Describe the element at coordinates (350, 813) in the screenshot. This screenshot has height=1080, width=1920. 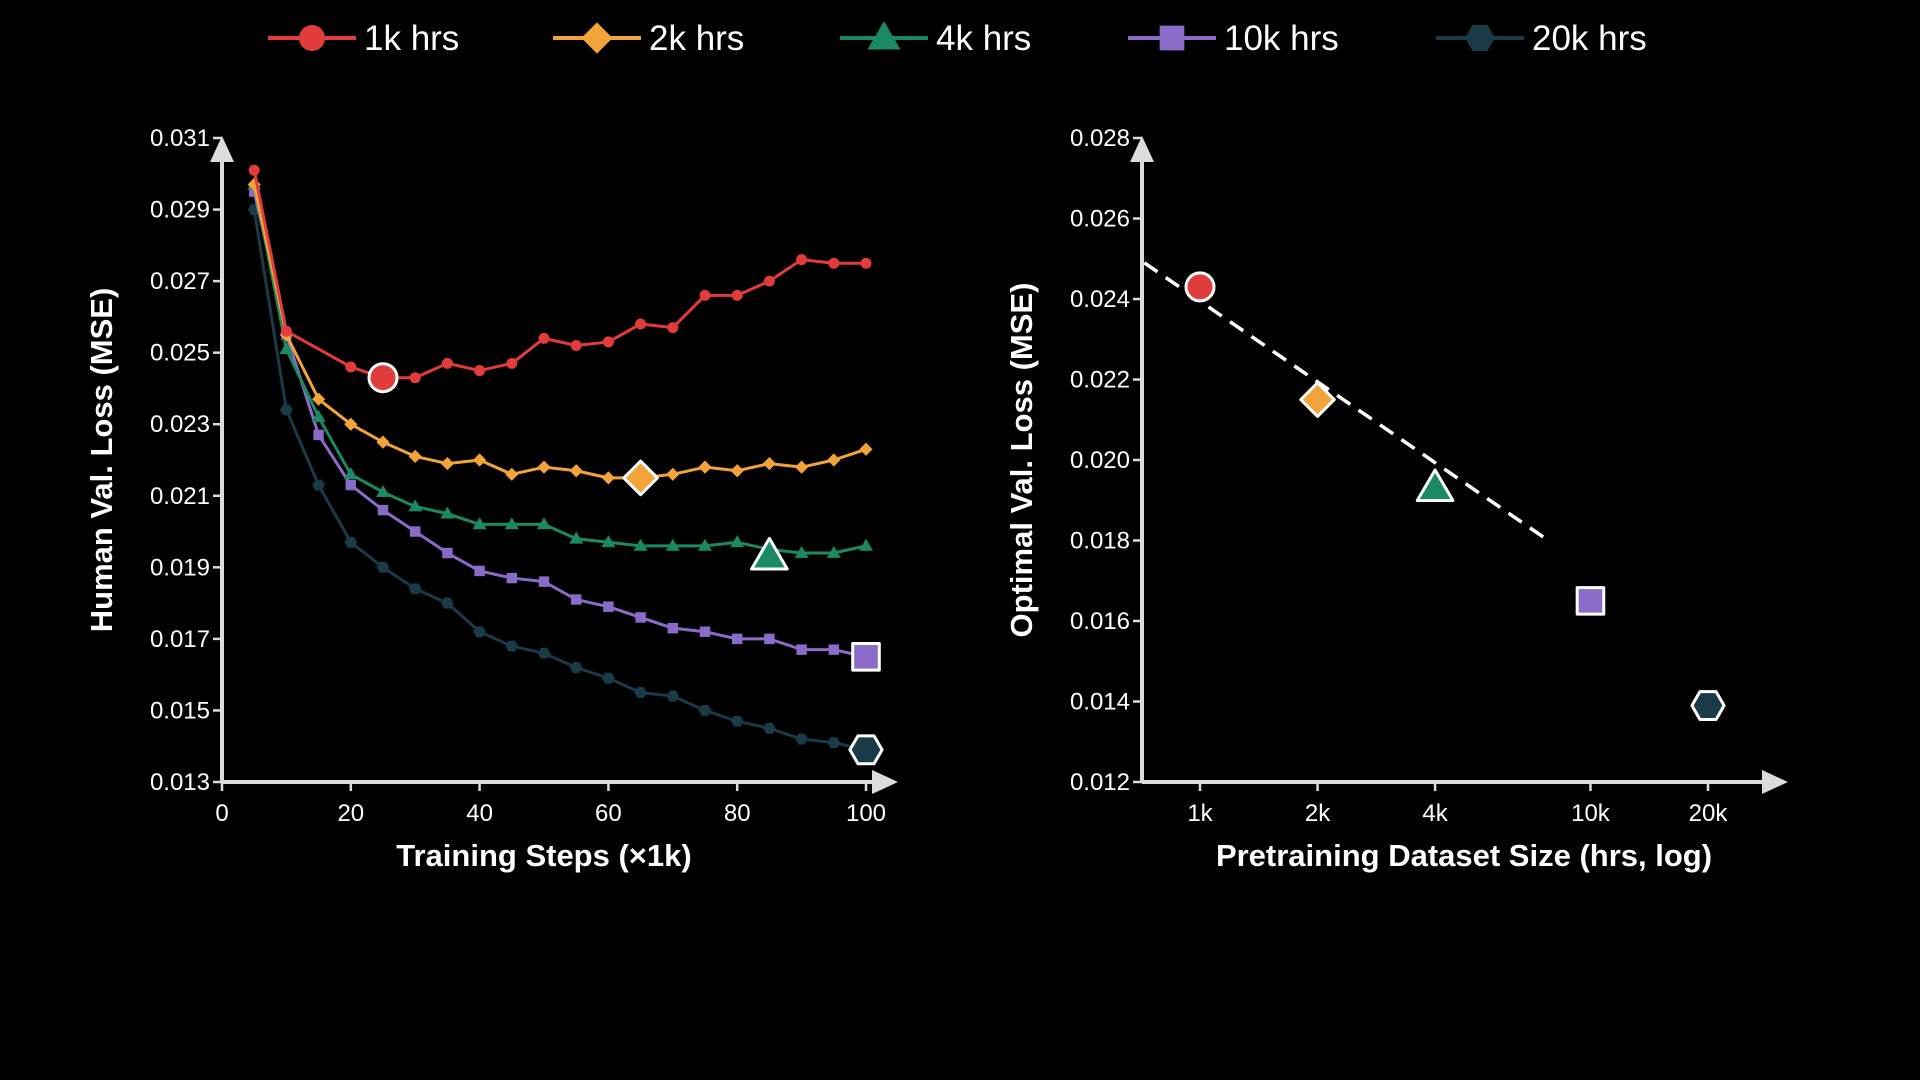
I see `left-x-tick-label: 20` at that location.